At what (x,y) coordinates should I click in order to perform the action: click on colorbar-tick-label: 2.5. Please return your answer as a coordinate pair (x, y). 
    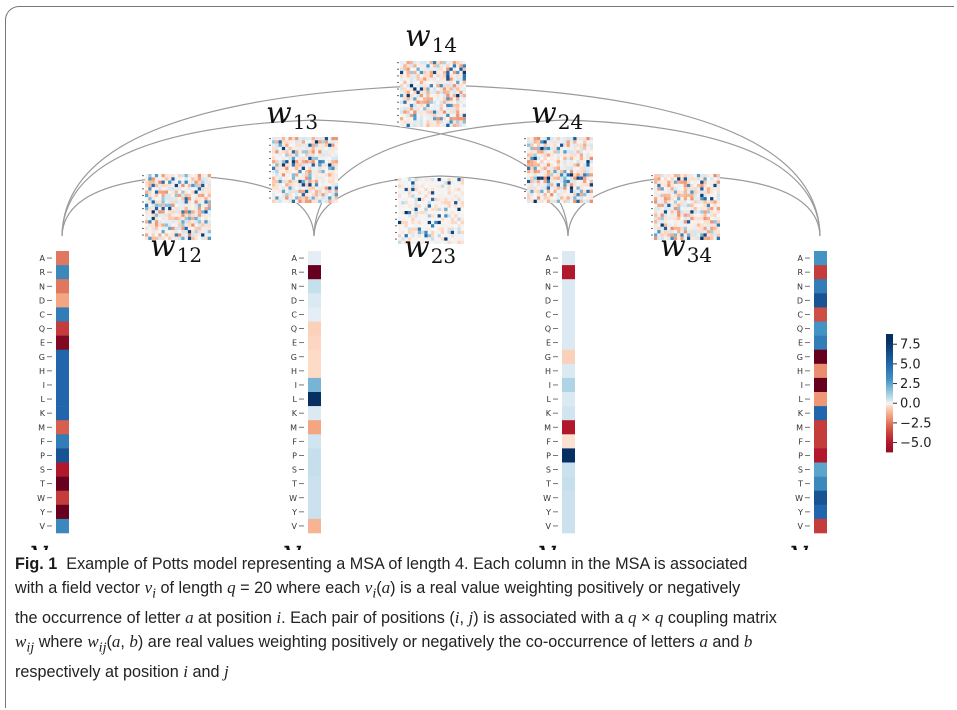
    Looking at the image, I should click on (910, 384).